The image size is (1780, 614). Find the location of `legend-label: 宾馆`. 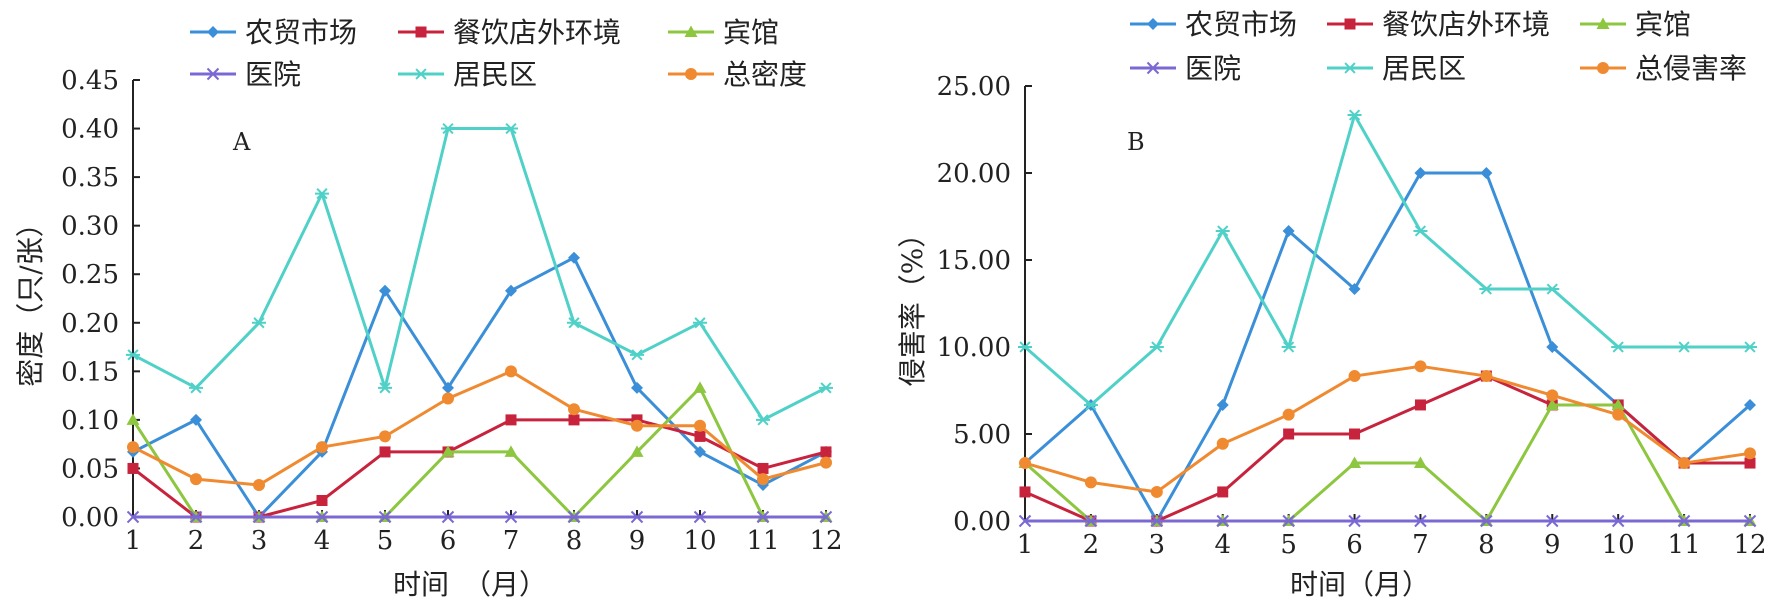

legend-label: 宾馆 is located at coordinates (751, 32).